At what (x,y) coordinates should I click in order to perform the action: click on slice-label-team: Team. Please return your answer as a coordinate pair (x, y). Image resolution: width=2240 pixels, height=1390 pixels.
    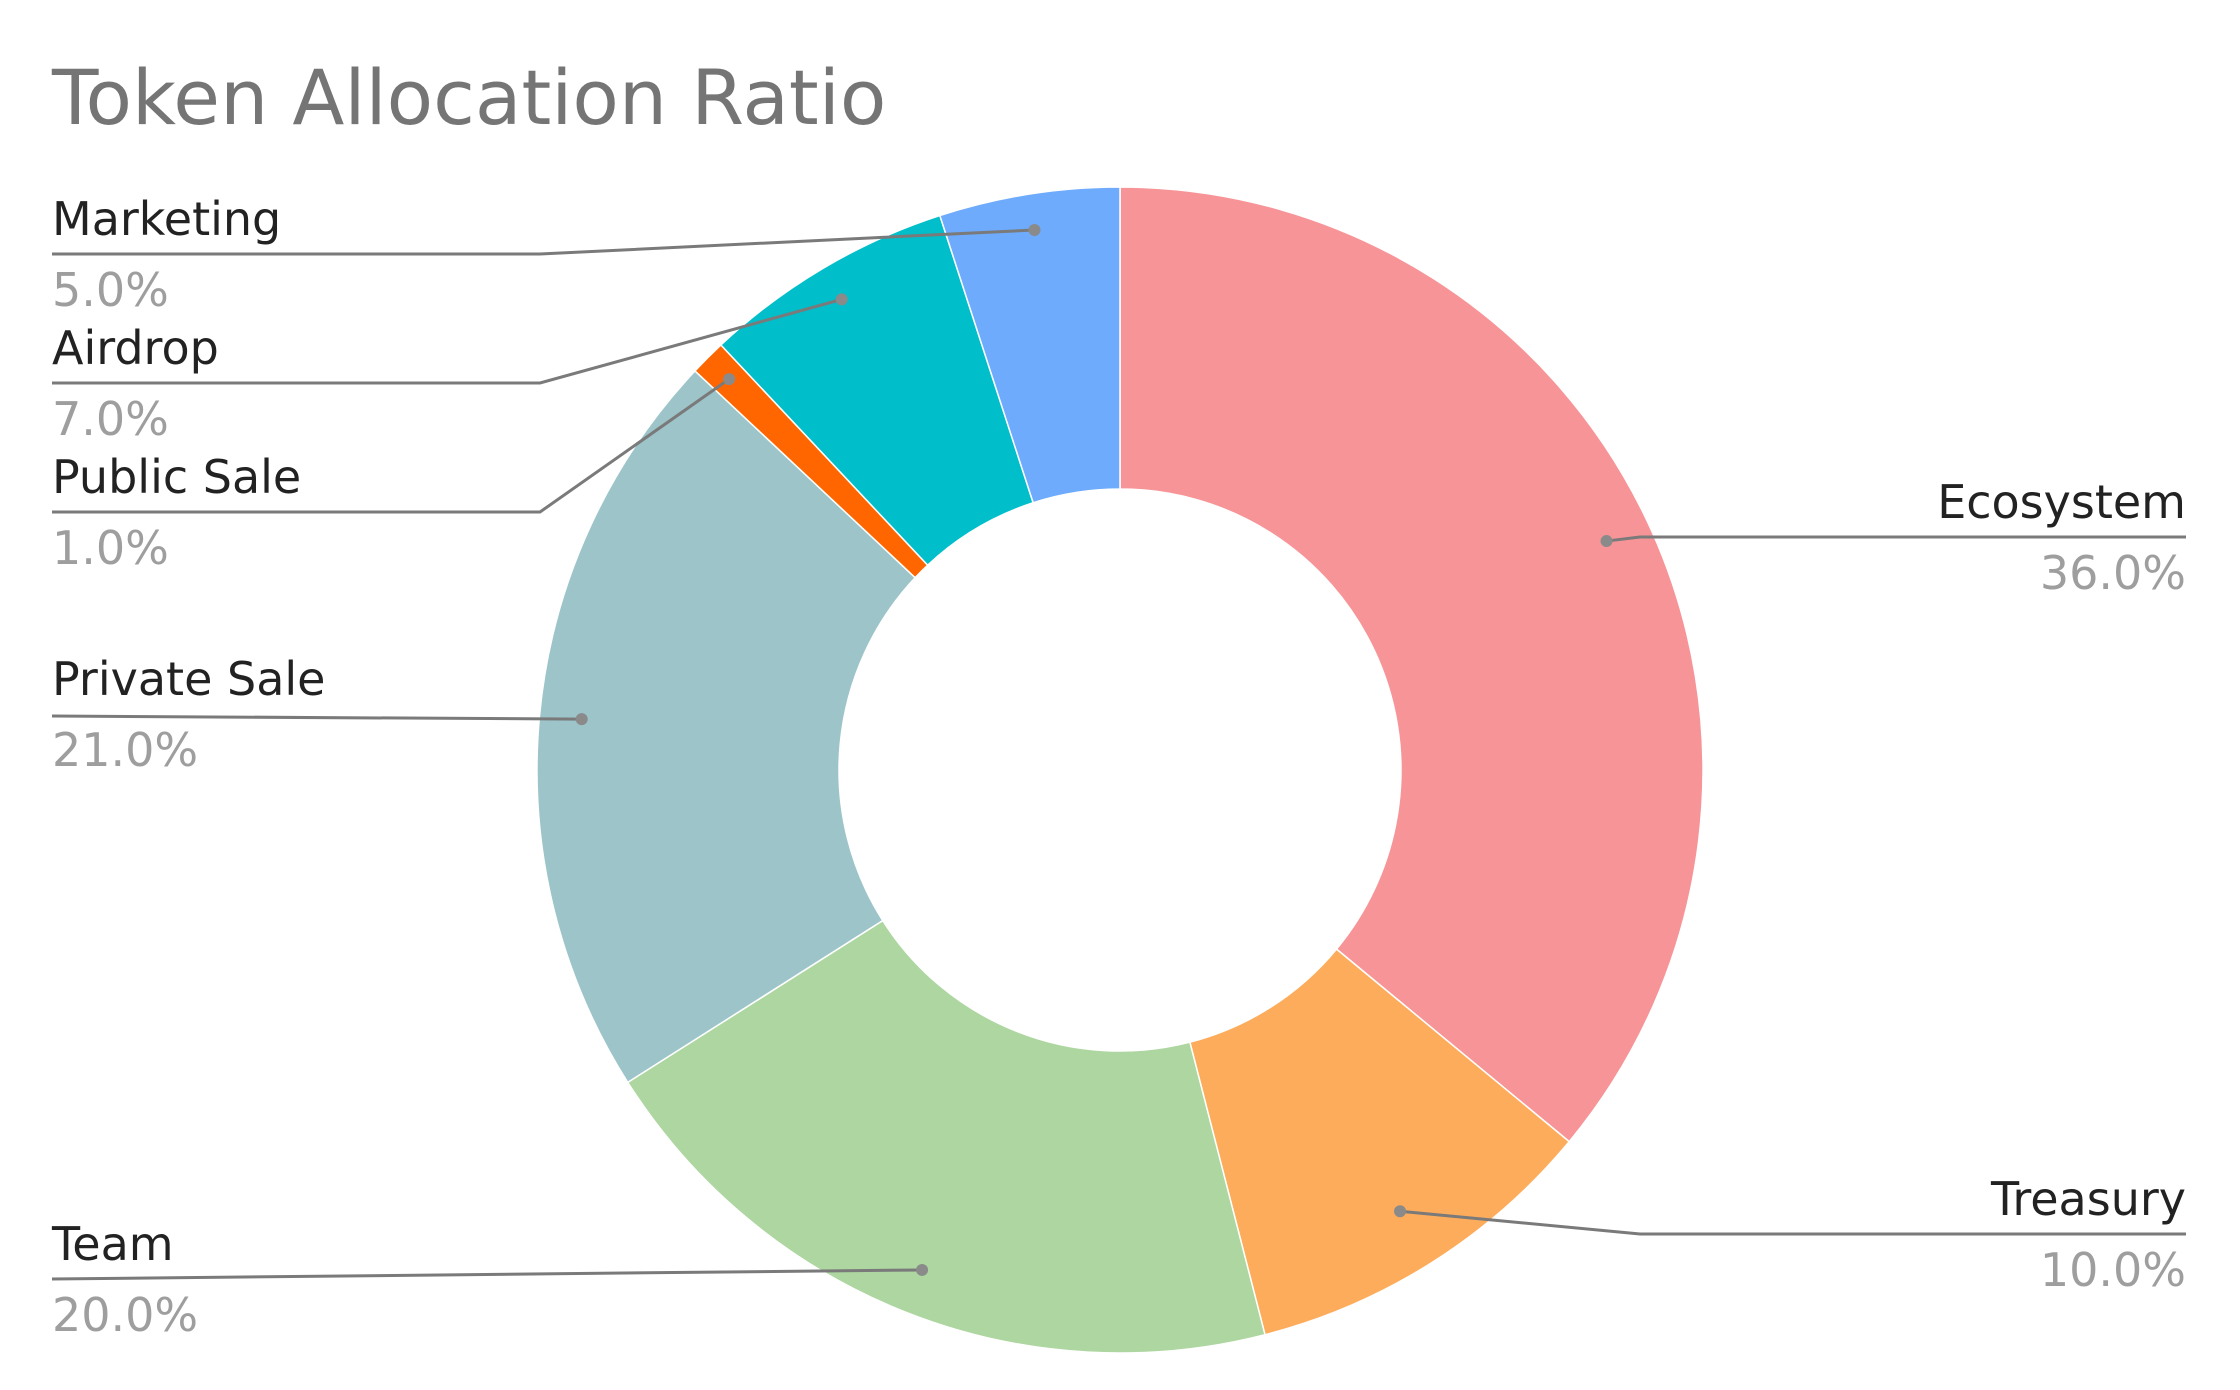
    Looking at the image, I should click on (112, 1244).